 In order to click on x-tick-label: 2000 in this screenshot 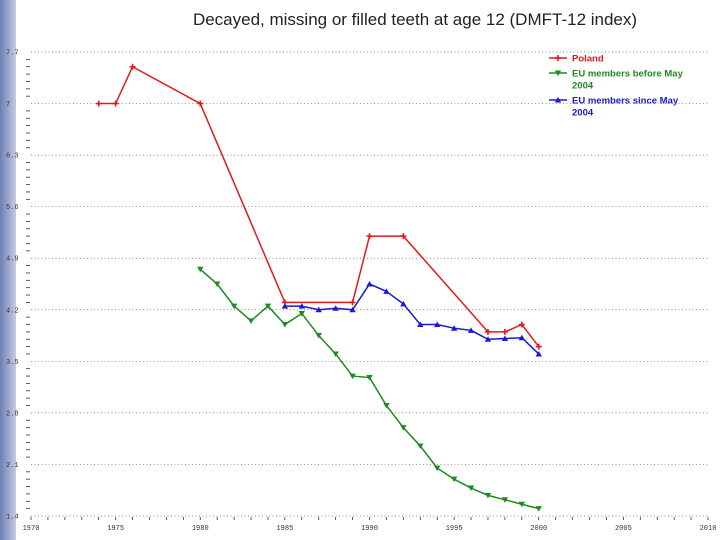, I will do `click(538, 529)`.